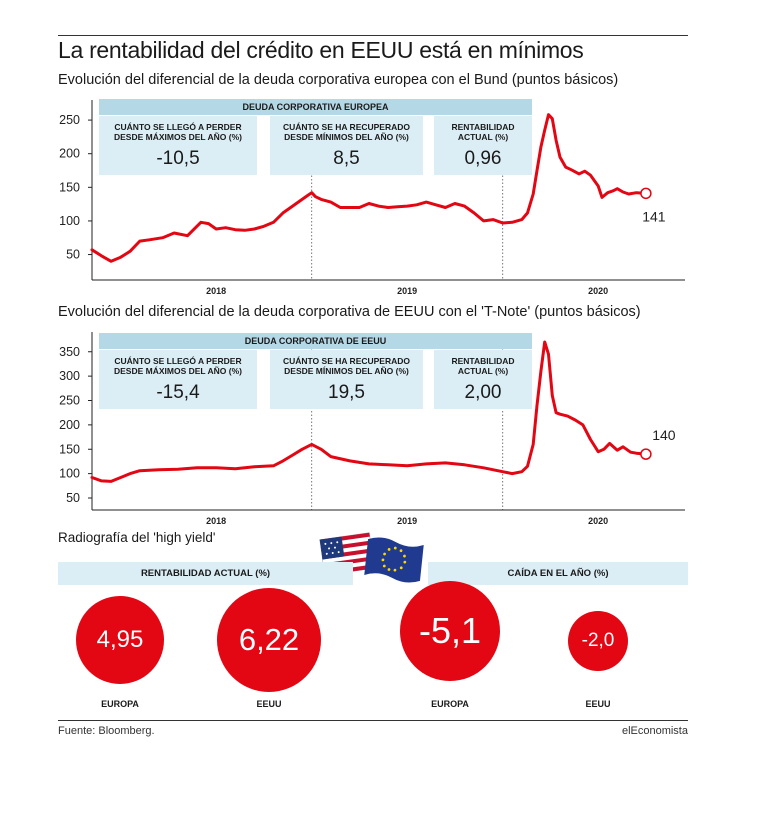 This screenshot has height=823, width=770. I want to click on circle-value: 6,22, so click(269, 639).